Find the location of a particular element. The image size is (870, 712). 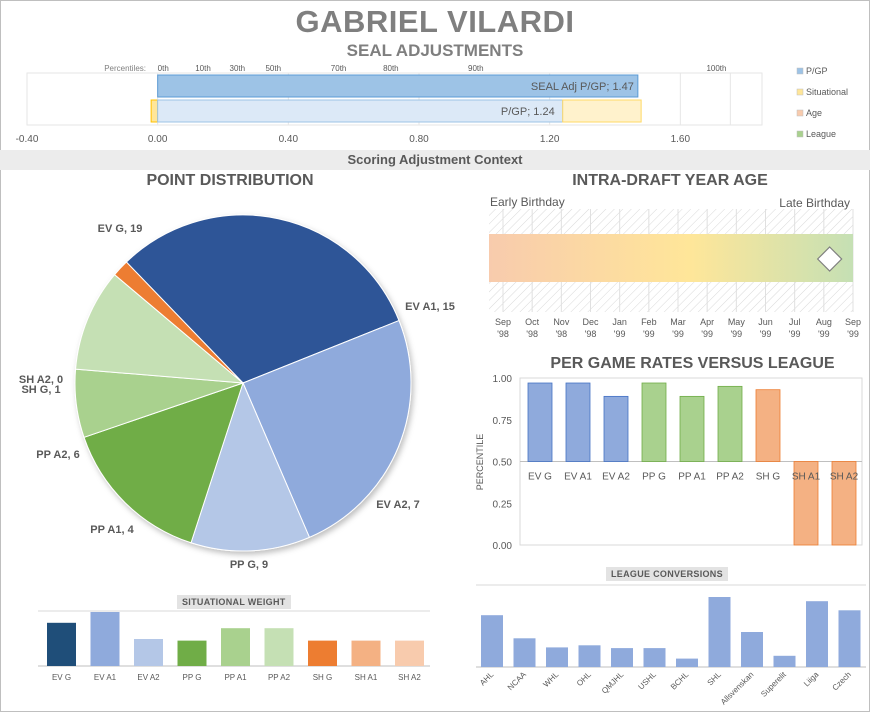

legend-label: P/GP is located at coordinates (817, 71).